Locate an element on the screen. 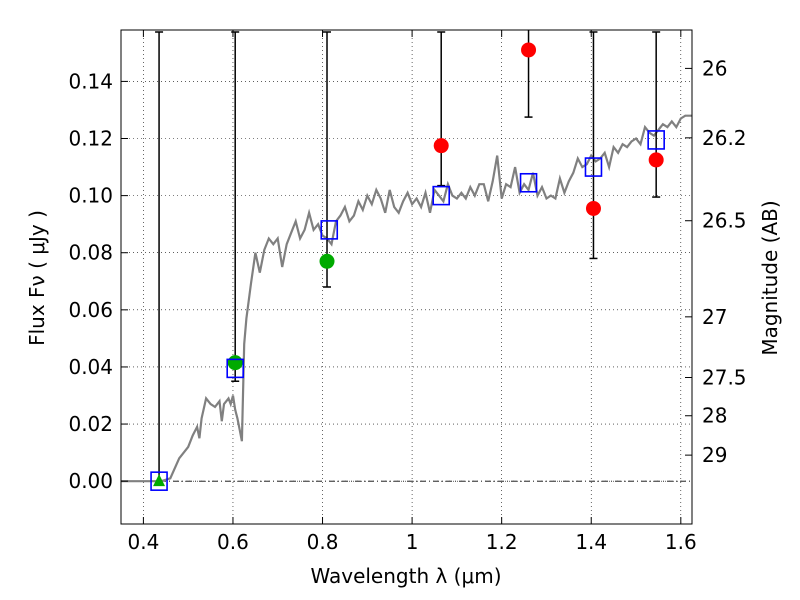 Image resolution: width=800 pixels, height=600 pixels. magnitude-axis-ticks: 26 26.2 26.5 27 27.5 28 29 is located at coordinates (716, 261).